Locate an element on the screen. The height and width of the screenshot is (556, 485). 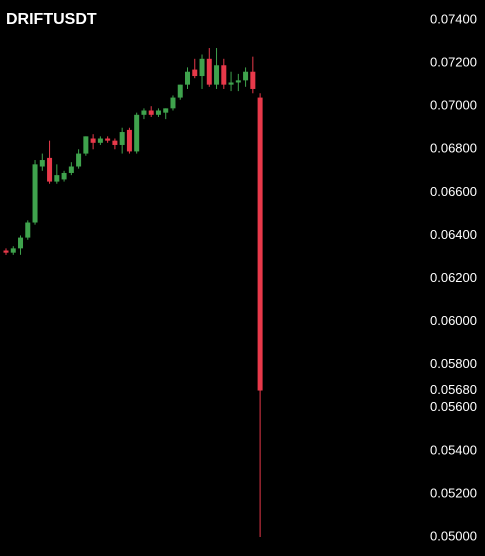
y-tick-label: 0.07400 is located at coordinates (453, 18).